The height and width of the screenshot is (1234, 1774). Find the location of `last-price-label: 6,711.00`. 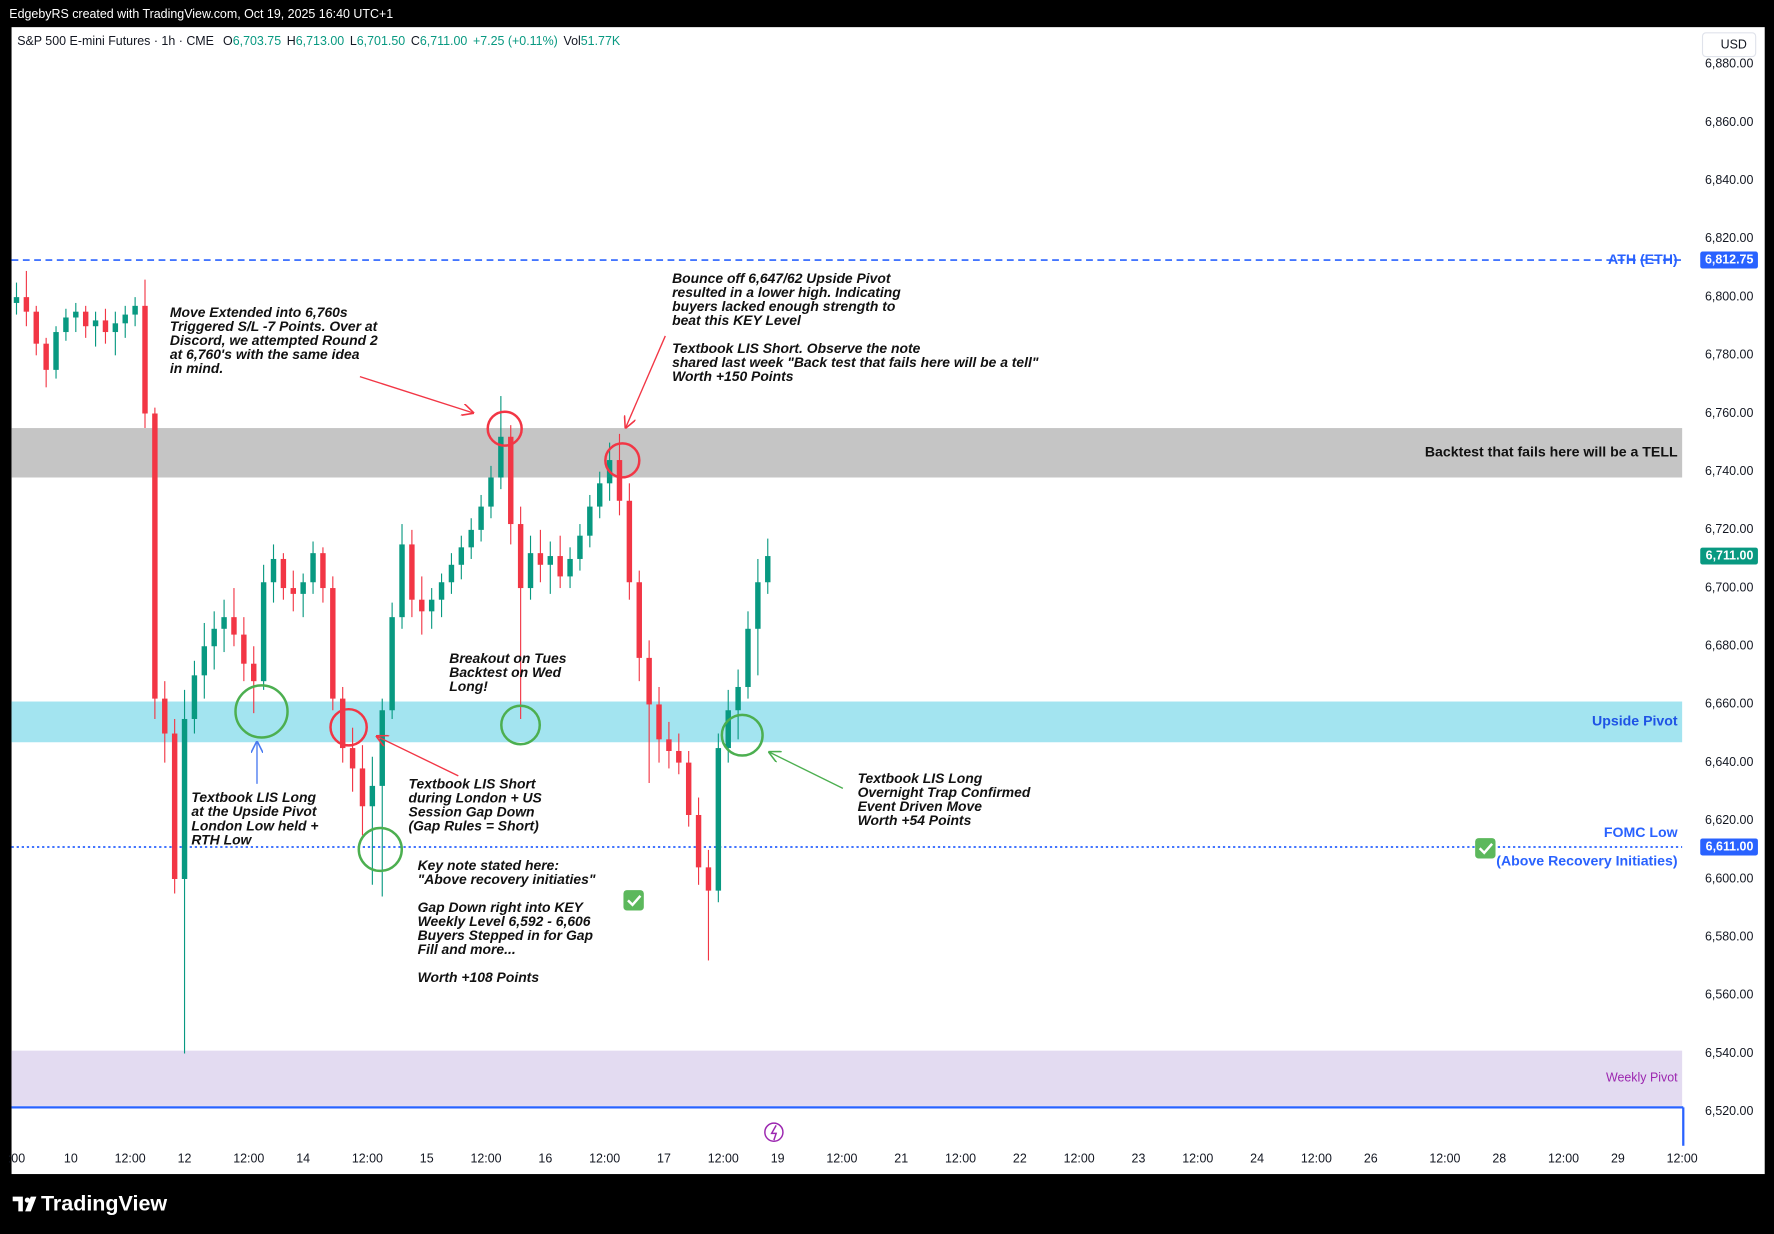

last-price-label: 6,711.00 is located at coordinates (1730, 555).